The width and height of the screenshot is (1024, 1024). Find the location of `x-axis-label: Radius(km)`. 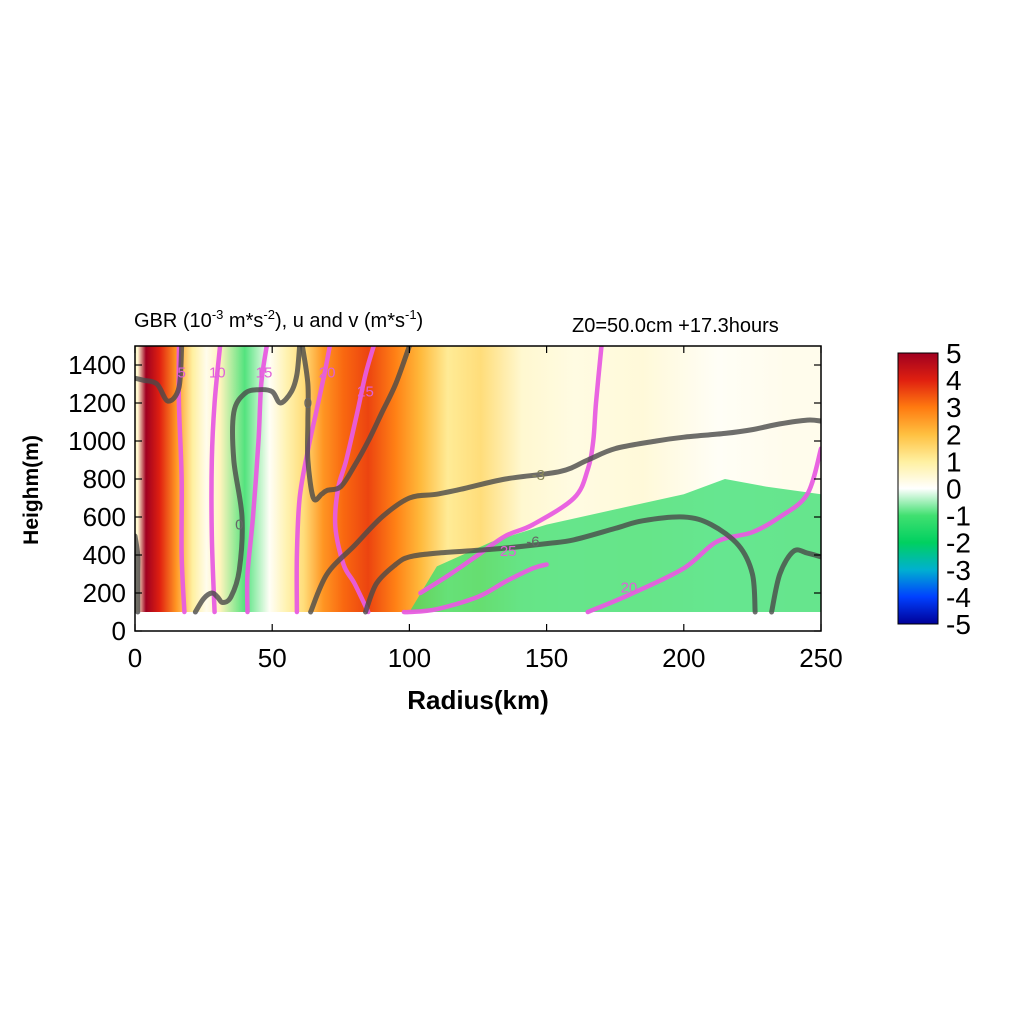

x-axis-label: Radius(km) is located at coordinates (478, 700).